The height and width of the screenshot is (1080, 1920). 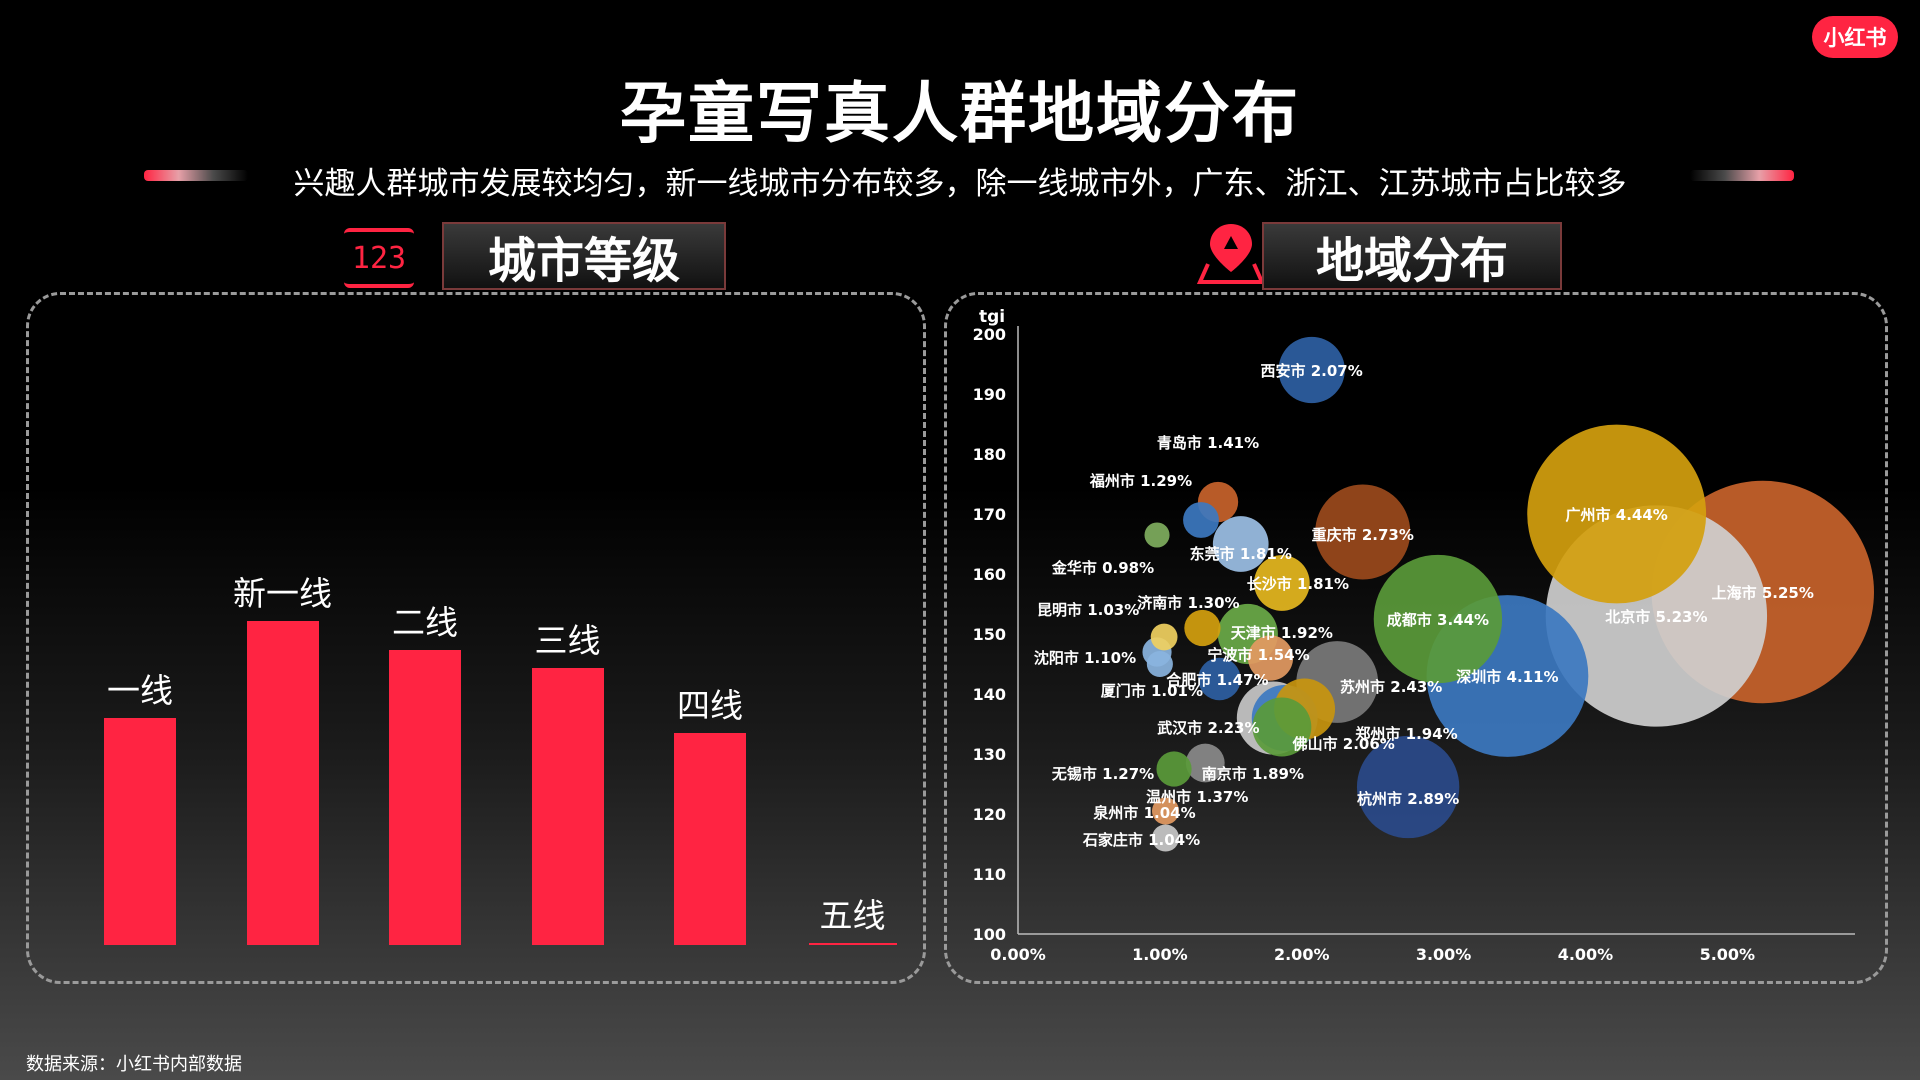 I want to click on section-title-city-tier: 城市等级, so click(x=584, y=256).